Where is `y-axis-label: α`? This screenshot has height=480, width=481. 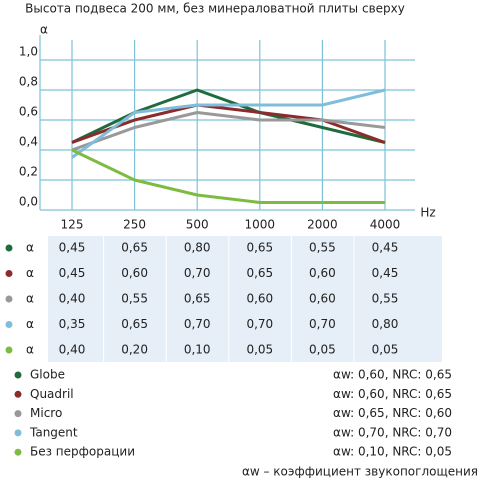
y-axis-label: α is located at coordinates (44, 30).